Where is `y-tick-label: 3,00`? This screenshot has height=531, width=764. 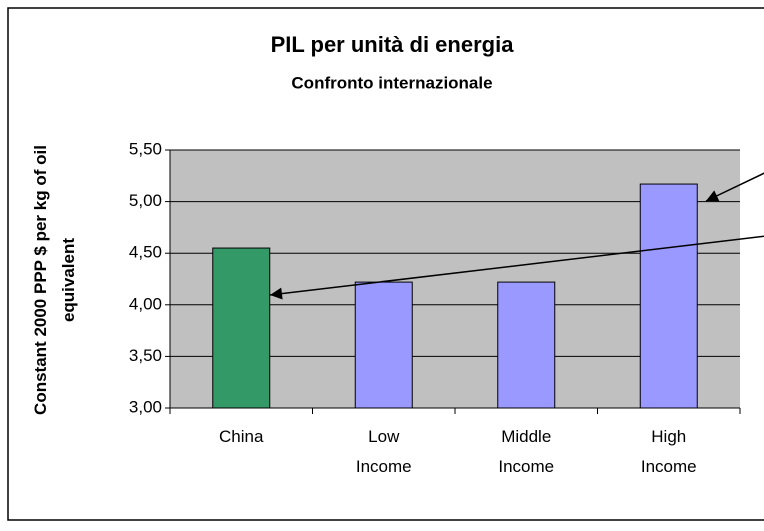 y-tick-label: 3,00 is located at coordinates (145, 406).